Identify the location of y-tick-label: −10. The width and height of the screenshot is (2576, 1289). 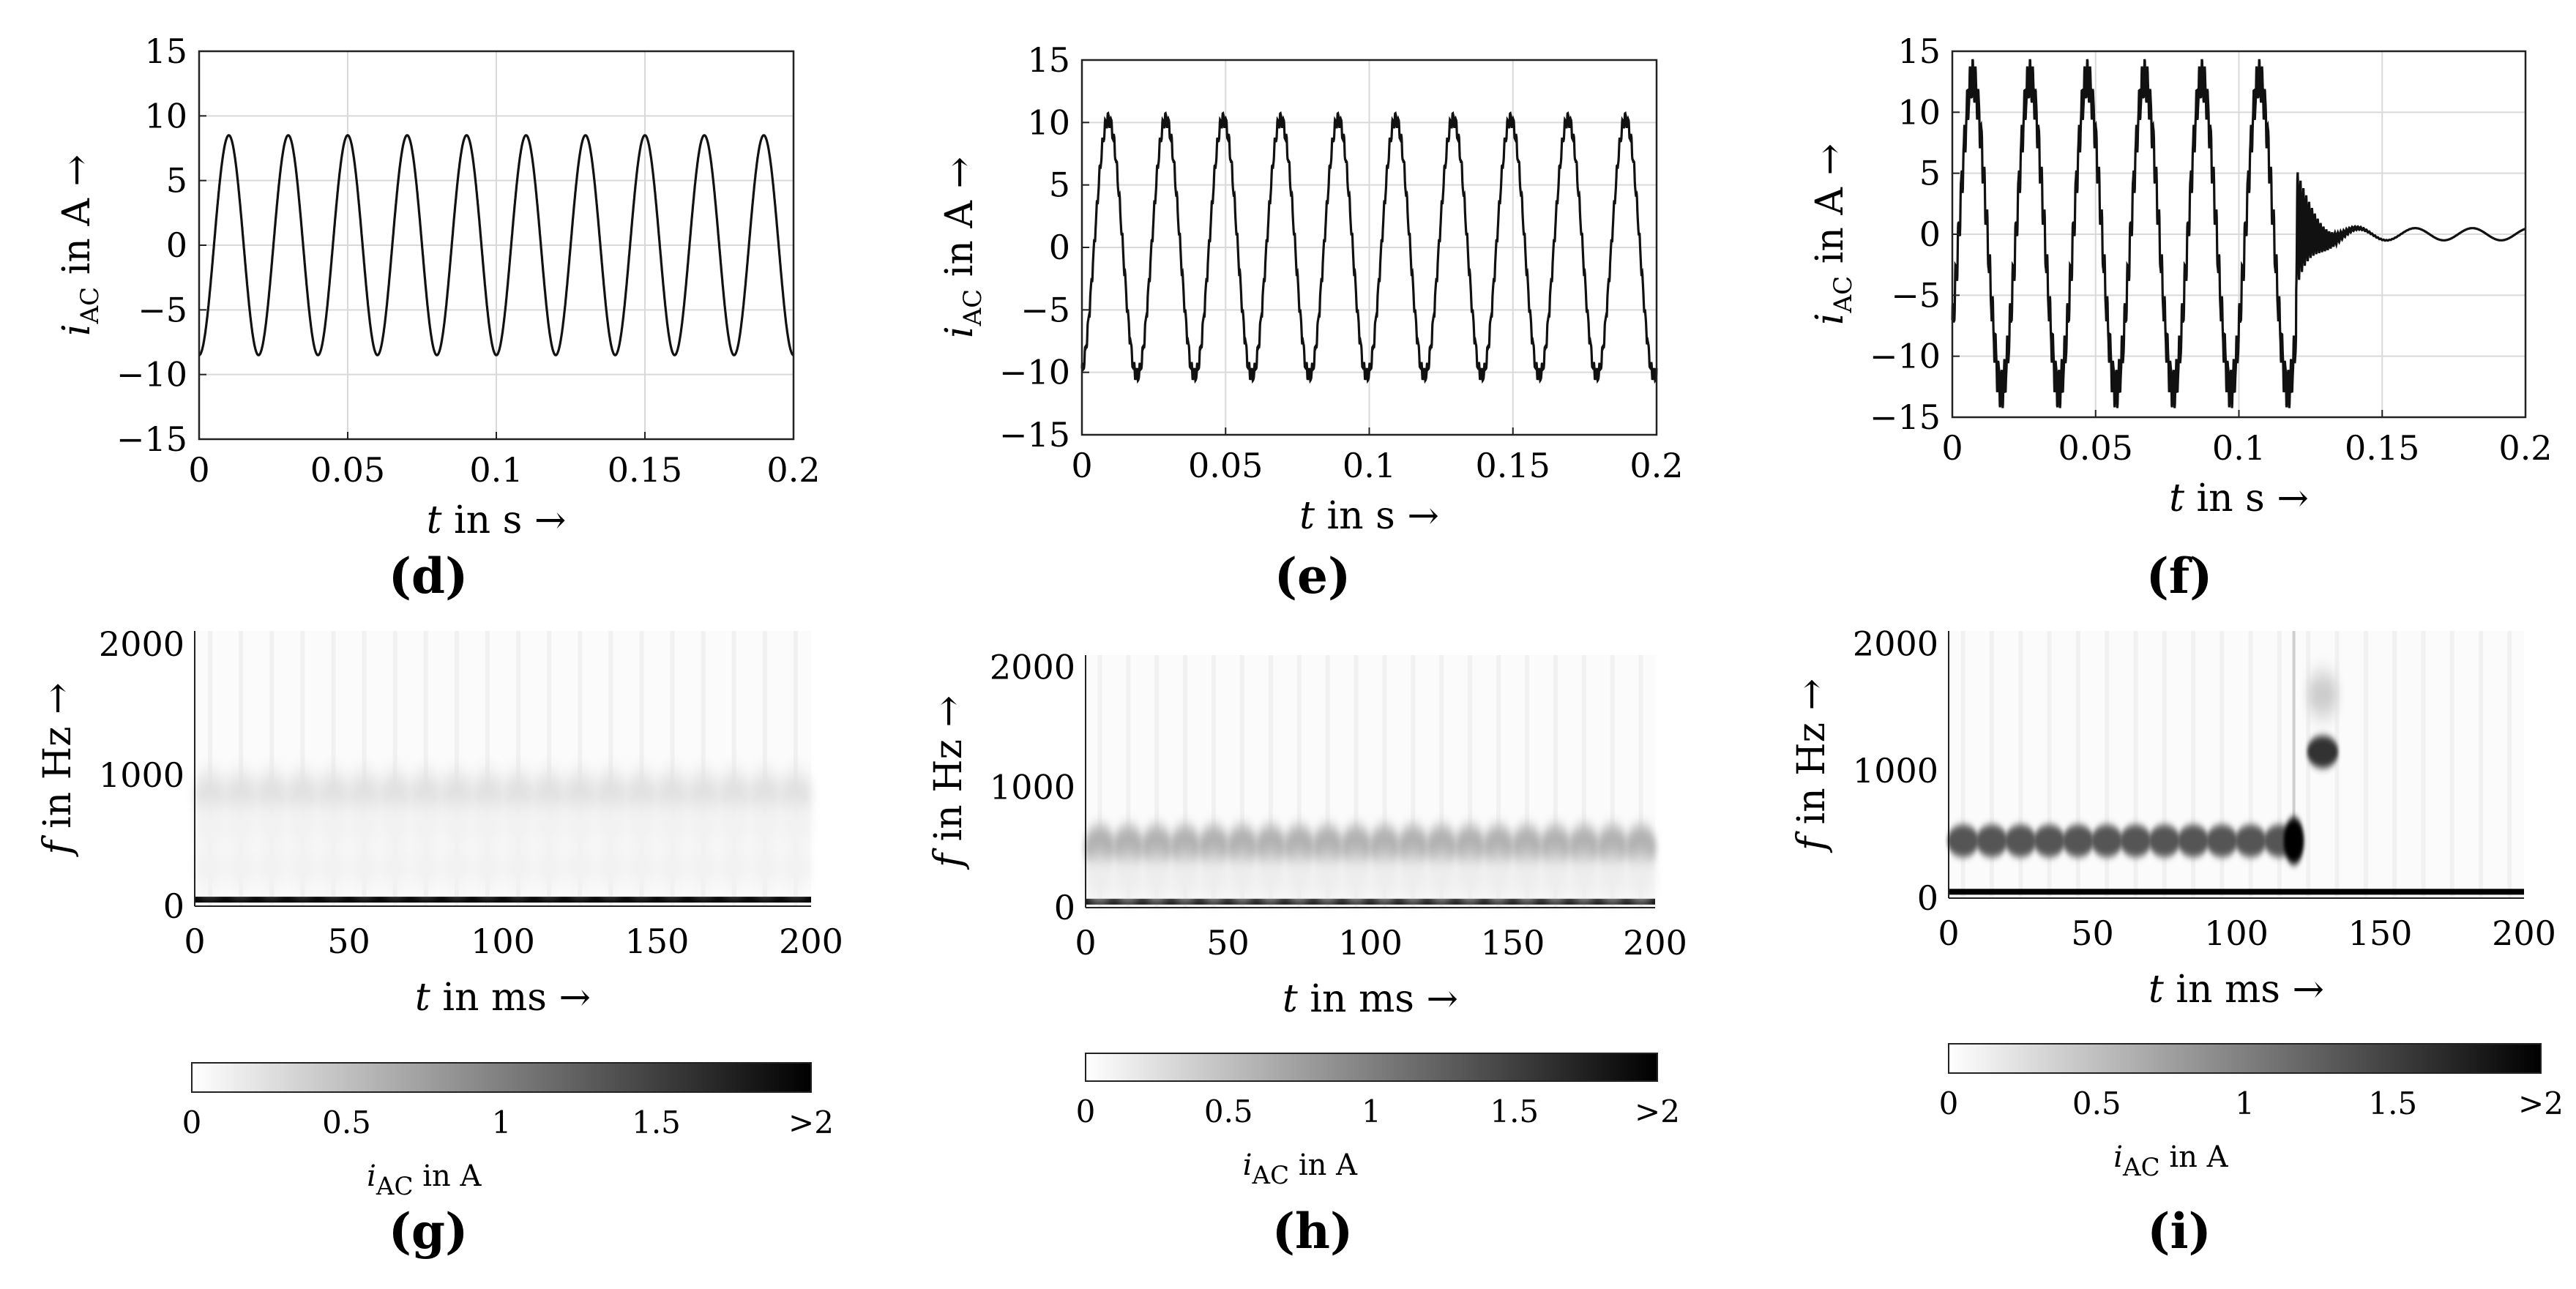
(1905, 356).